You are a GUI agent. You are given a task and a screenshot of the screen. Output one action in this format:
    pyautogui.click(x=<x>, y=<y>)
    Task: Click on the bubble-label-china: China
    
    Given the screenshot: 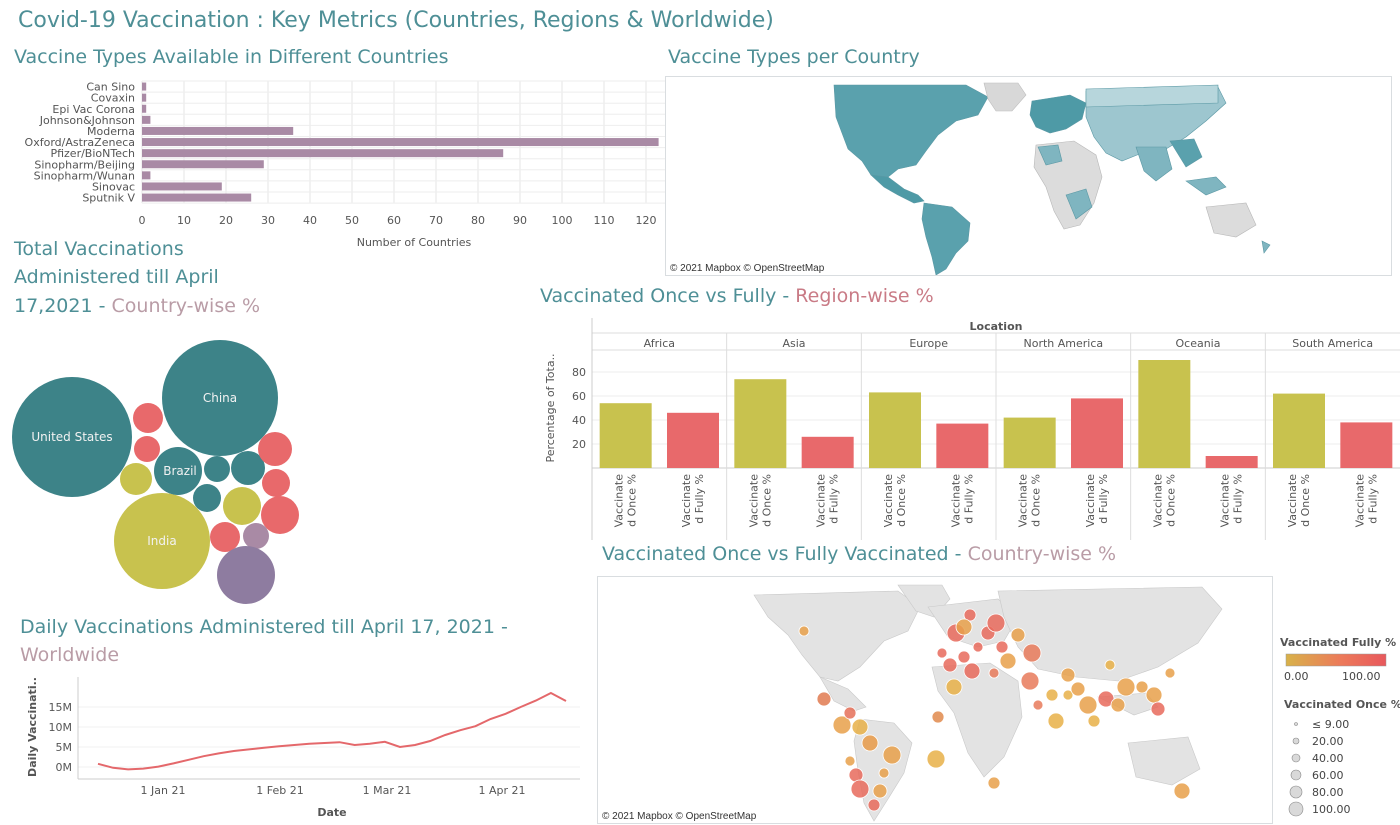 What is the action you would take?
    pyautogui.click(x=220, y=398)
    